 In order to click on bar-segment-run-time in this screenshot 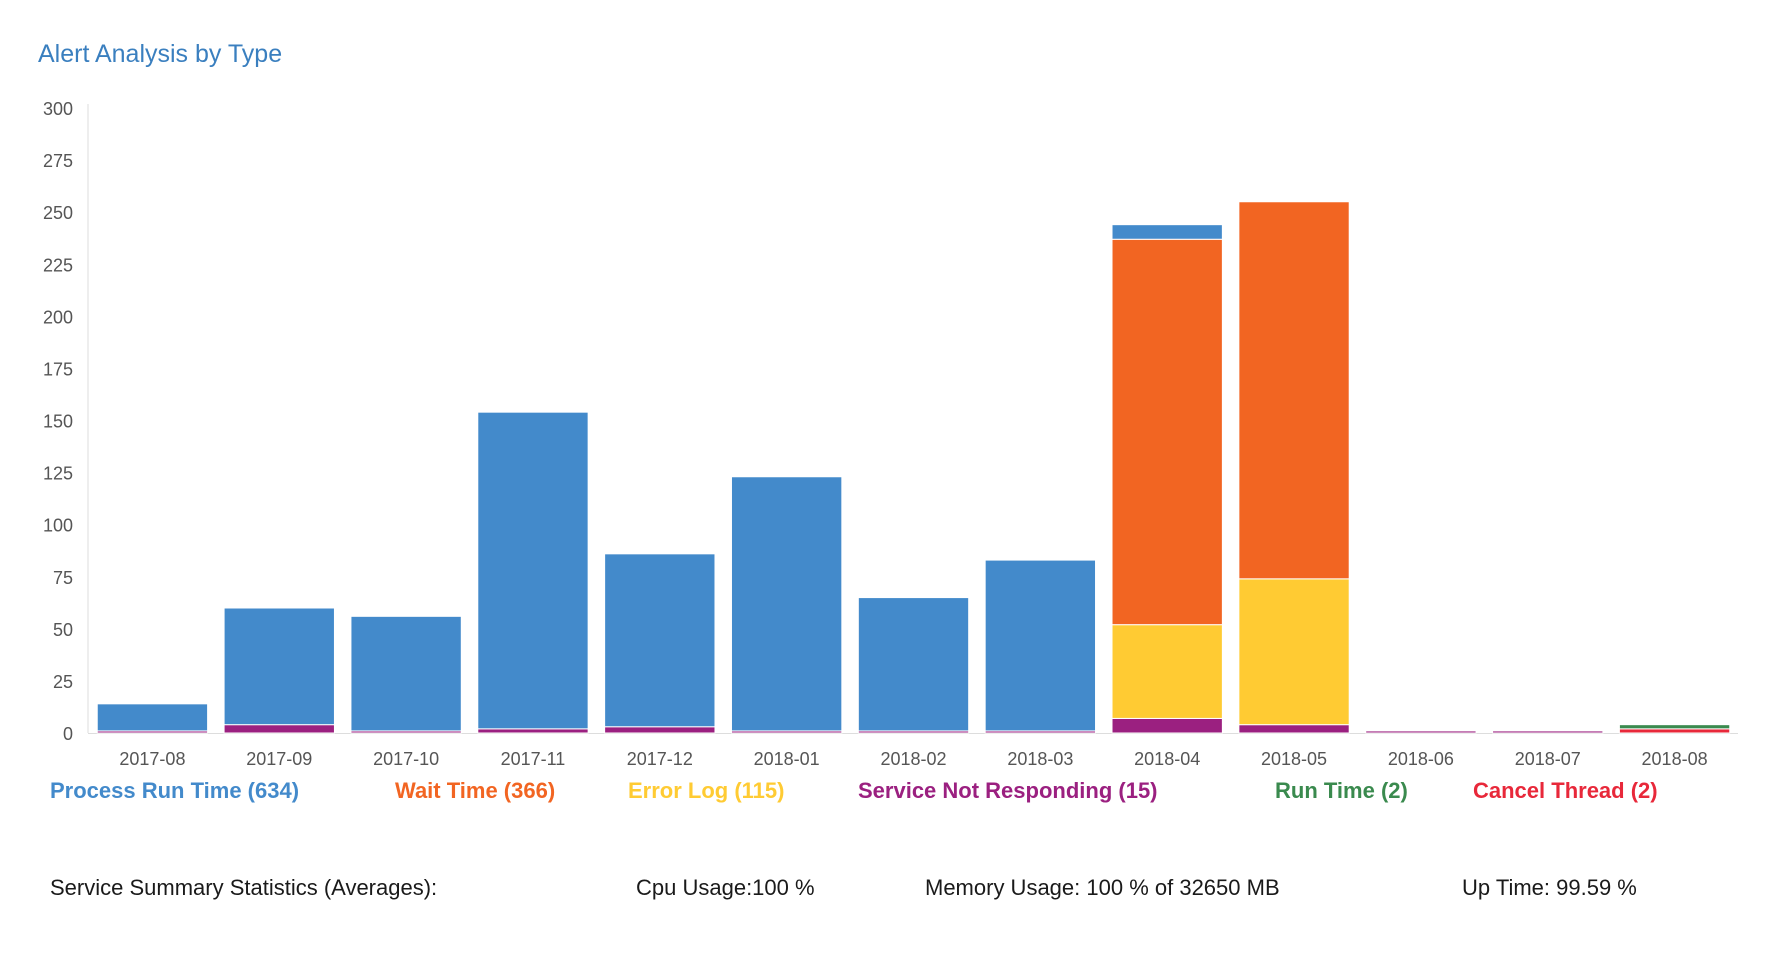, I will do `click(1674, 727)`.